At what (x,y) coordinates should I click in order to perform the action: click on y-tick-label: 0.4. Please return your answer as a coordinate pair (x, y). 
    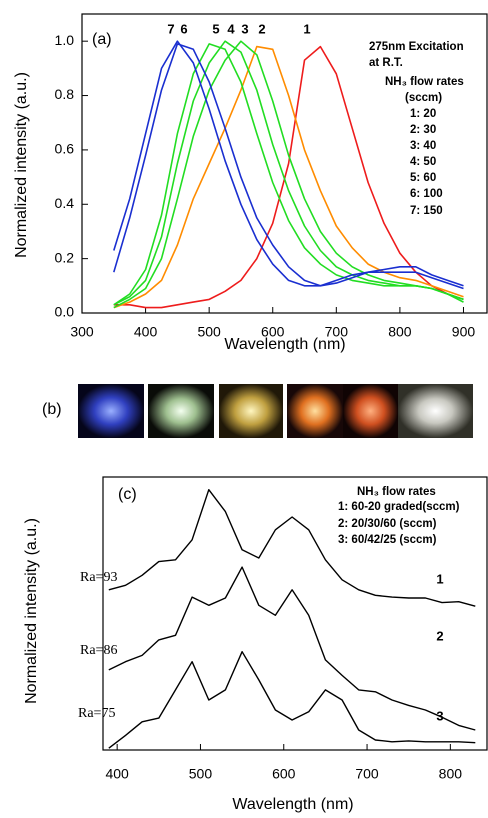
    Looking at the image, I should click on (65, 203).